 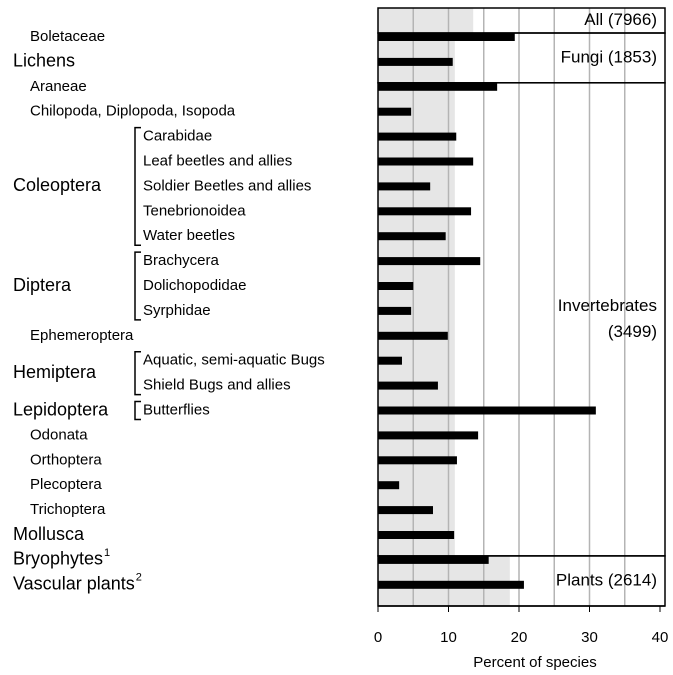 I want to click on overall-label: All (7966), so click(x=620, y=19).